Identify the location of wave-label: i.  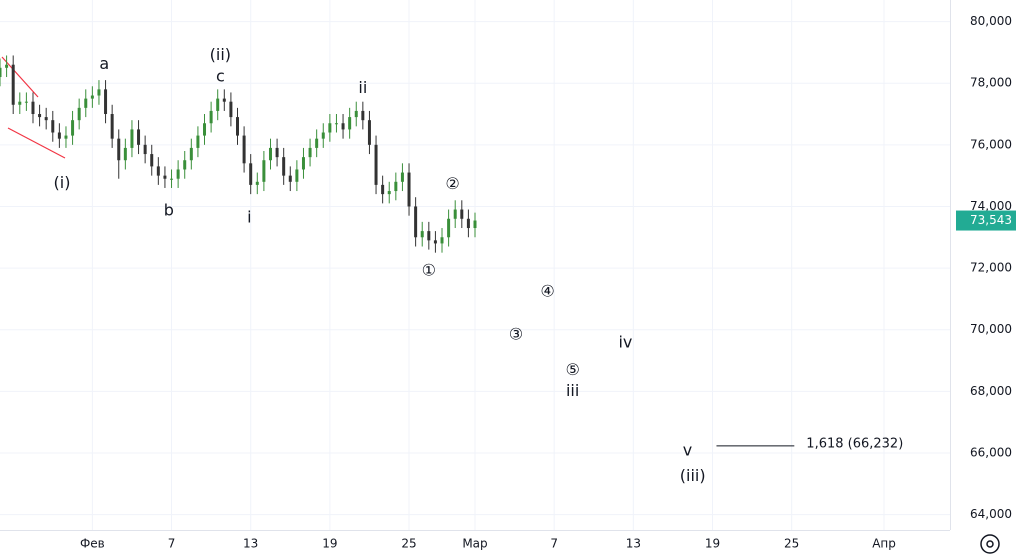
(249, 217).